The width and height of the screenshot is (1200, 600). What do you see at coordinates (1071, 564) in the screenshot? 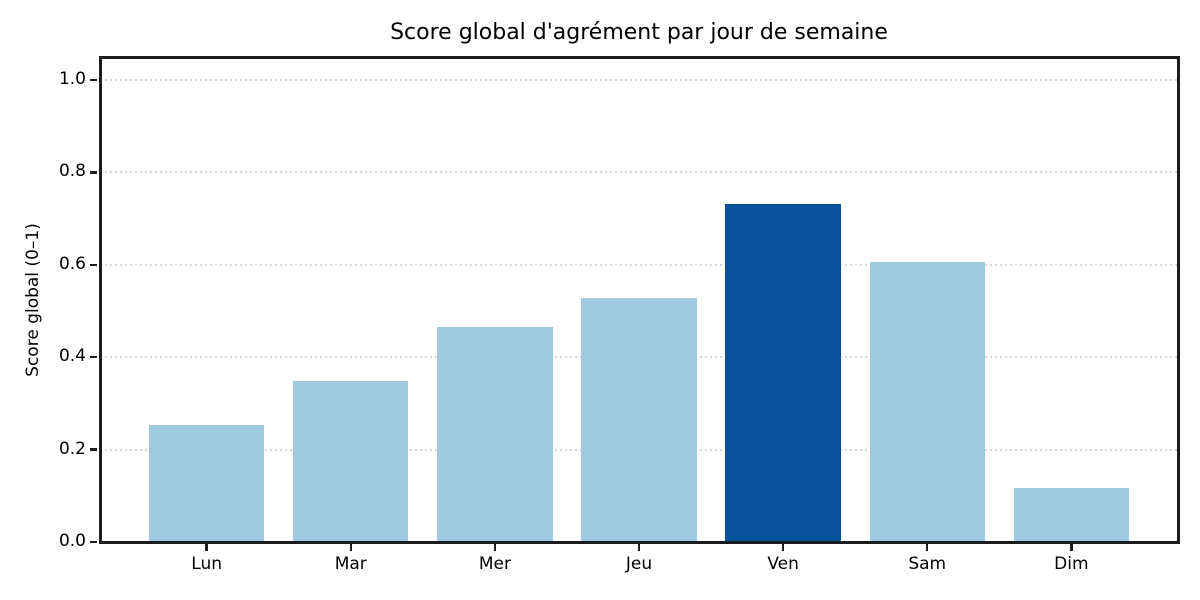
I see `x-tick-label: Dim` at bounding box center [1071, 564].